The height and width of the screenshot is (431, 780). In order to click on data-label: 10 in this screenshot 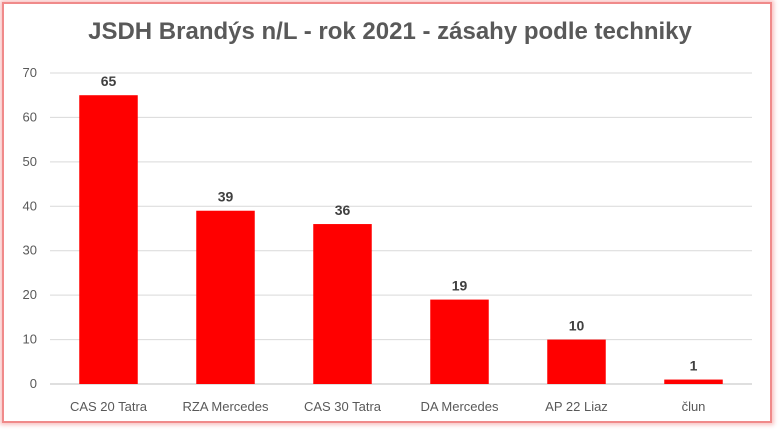, I will do `click(577, 326)`.